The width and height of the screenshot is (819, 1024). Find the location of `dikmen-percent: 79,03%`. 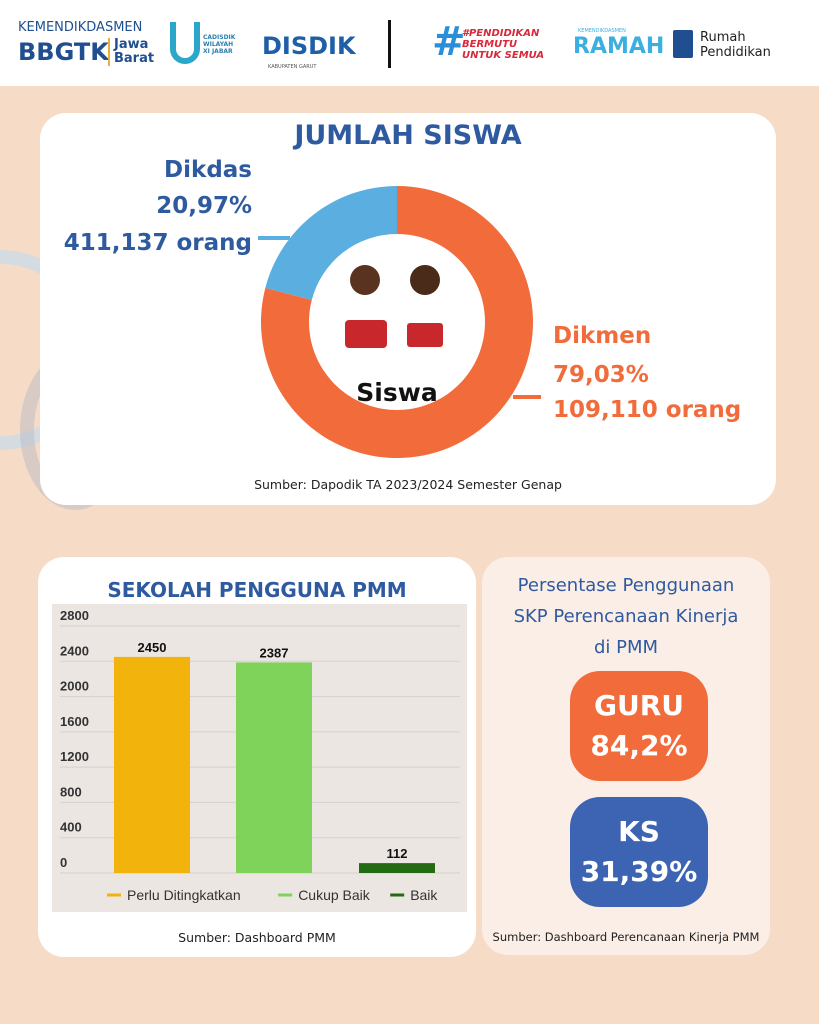

dikmen-percent: 79,03% is located at coordinates (601, 375).